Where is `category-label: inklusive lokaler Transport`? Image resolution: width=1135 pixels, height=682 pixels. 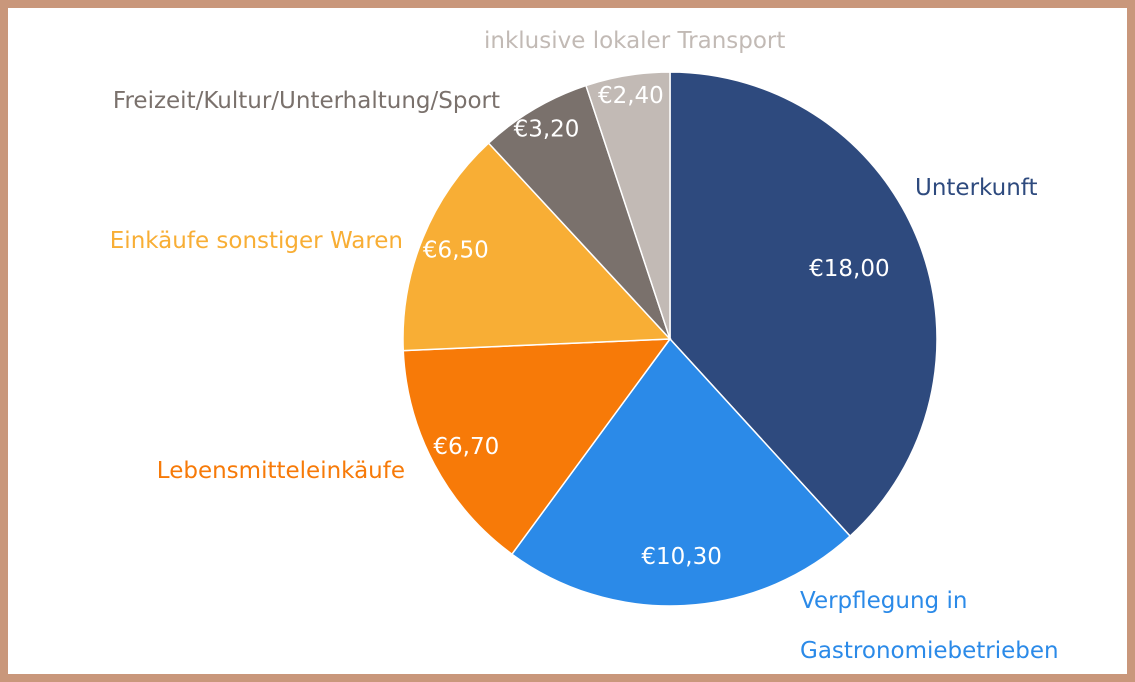 category-label: inklusive lokaler Transport is located at coordinates (635, 41).